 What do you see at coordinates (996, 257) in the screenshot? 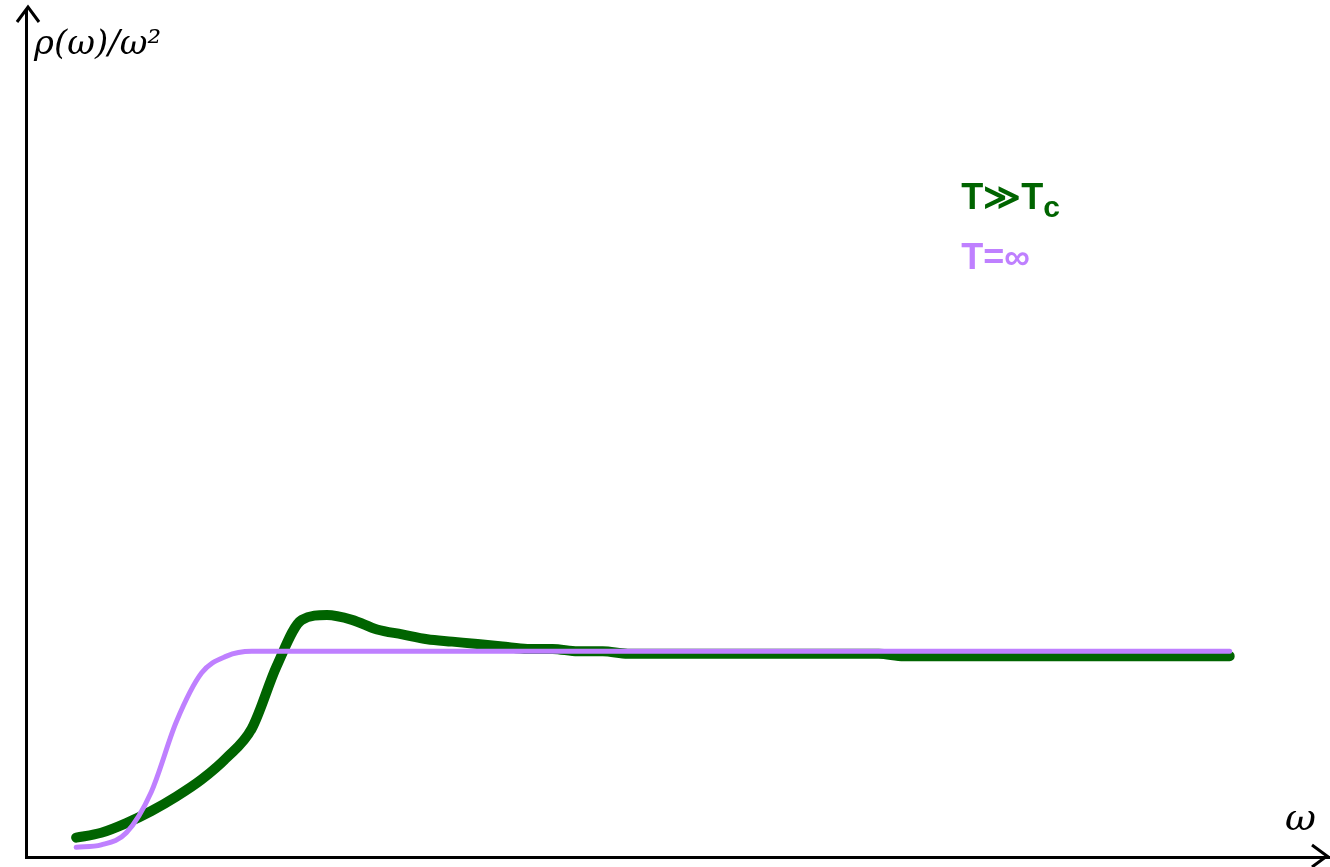
I see `text: T=∞` at bounding box center [996, 257].